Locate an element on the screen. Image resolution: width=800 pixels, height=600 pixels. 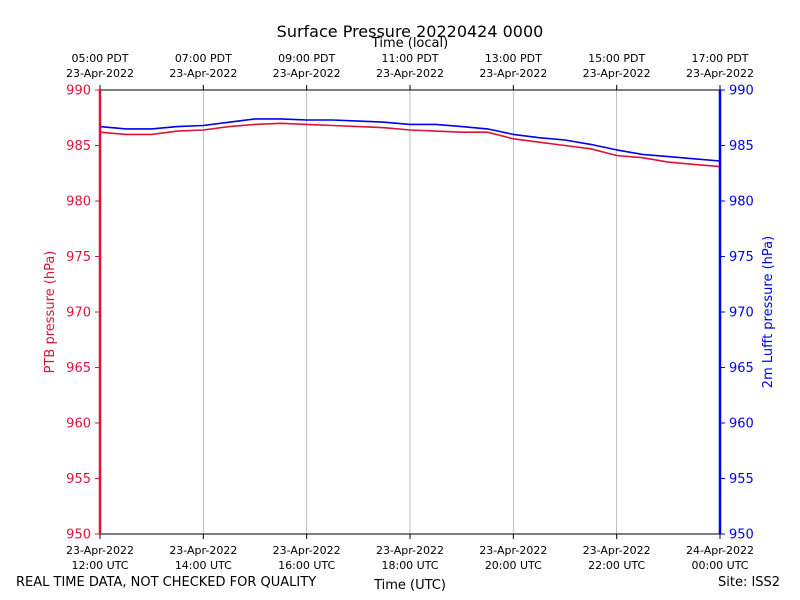
x-tick-label-utc-time: 00:00 UTC is located at coordinates (719, 565).